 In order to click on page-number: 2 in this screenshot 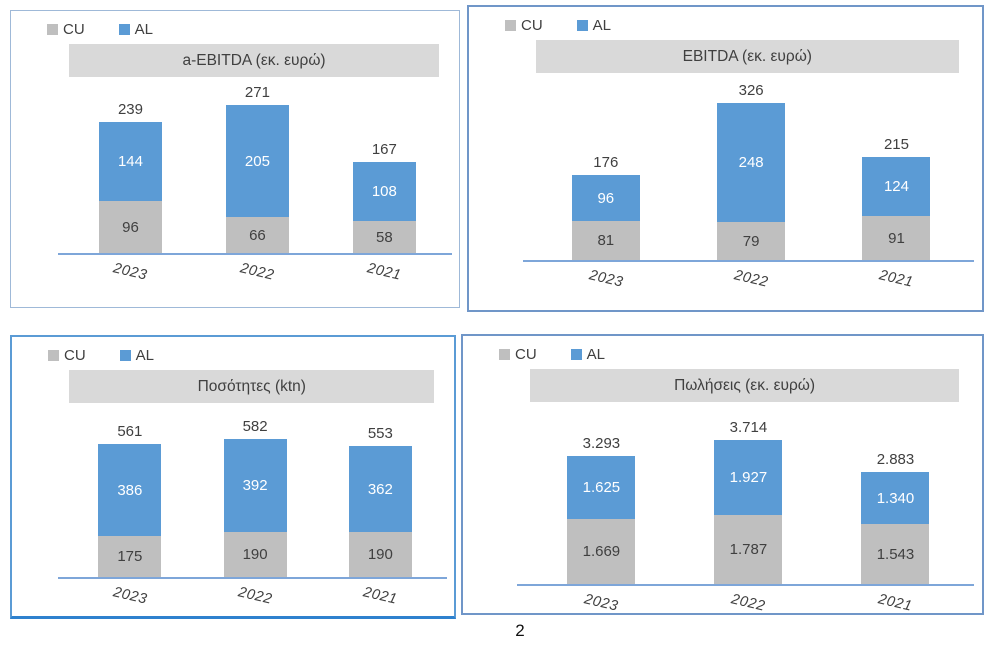, I will do `click(520, 630)`.